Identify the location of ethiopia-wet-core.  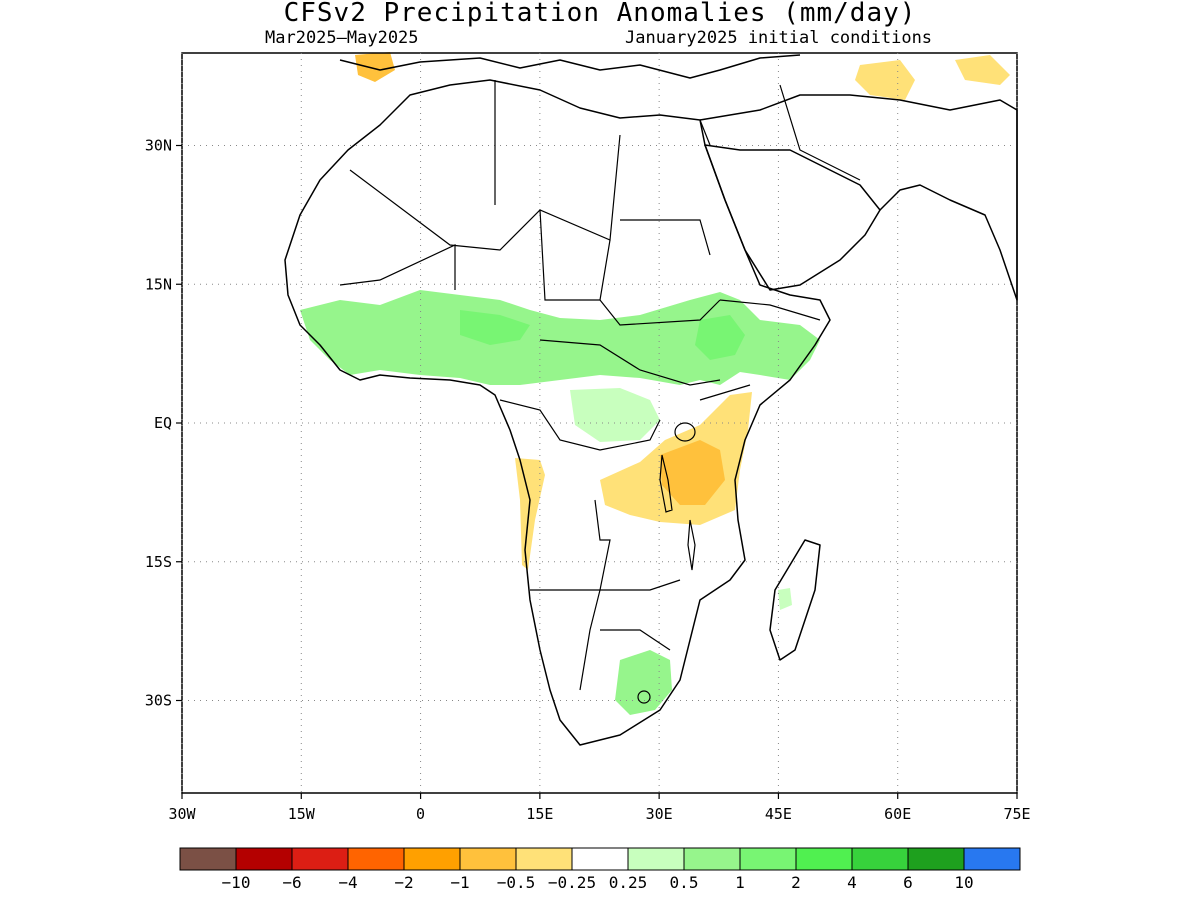
(720, 337).